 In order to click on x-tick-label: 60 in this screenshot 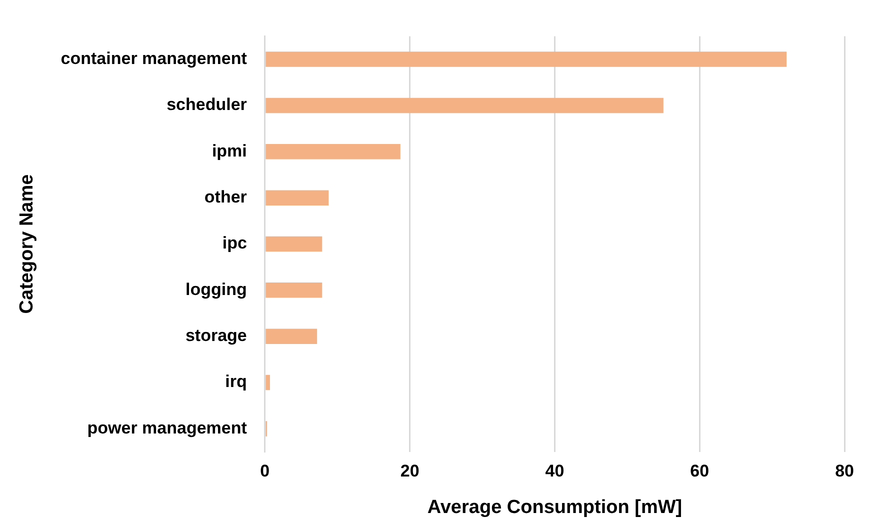, I will do `click(700, 471)`.